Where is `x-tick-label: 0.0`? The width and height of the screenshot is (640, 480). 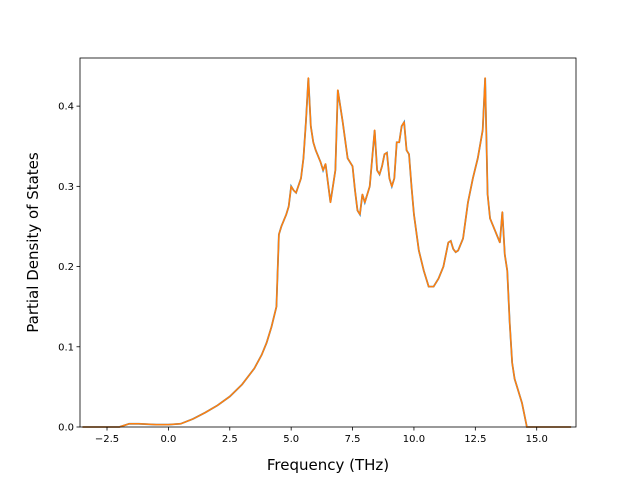
x-tick-label: 0.0 is located at coordinates (168, 439).